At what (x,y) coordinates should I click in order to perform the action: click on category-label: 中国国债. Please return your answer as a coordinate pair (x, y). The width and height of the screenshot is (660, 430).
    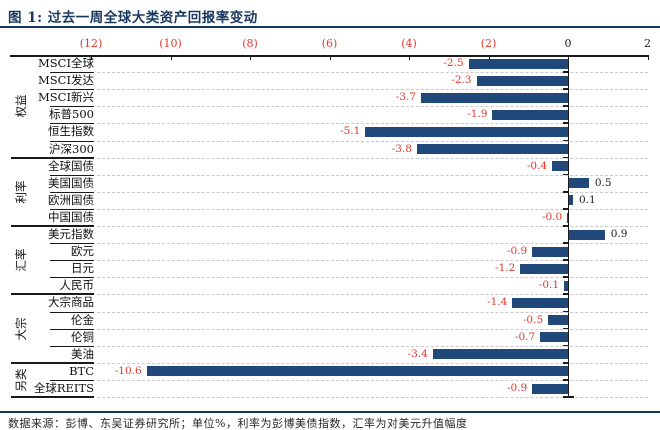
    Looking at the image, I should click on (71, 216).